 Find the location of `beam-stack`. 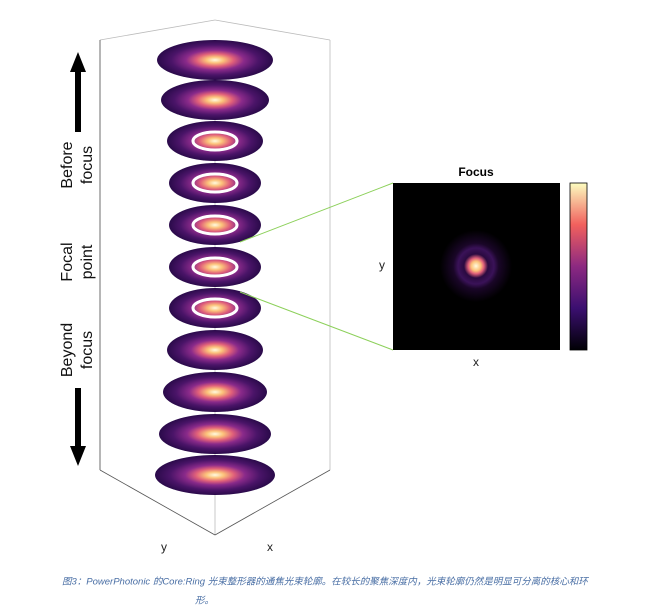

beam-stack is located at coordinates (215, 267).